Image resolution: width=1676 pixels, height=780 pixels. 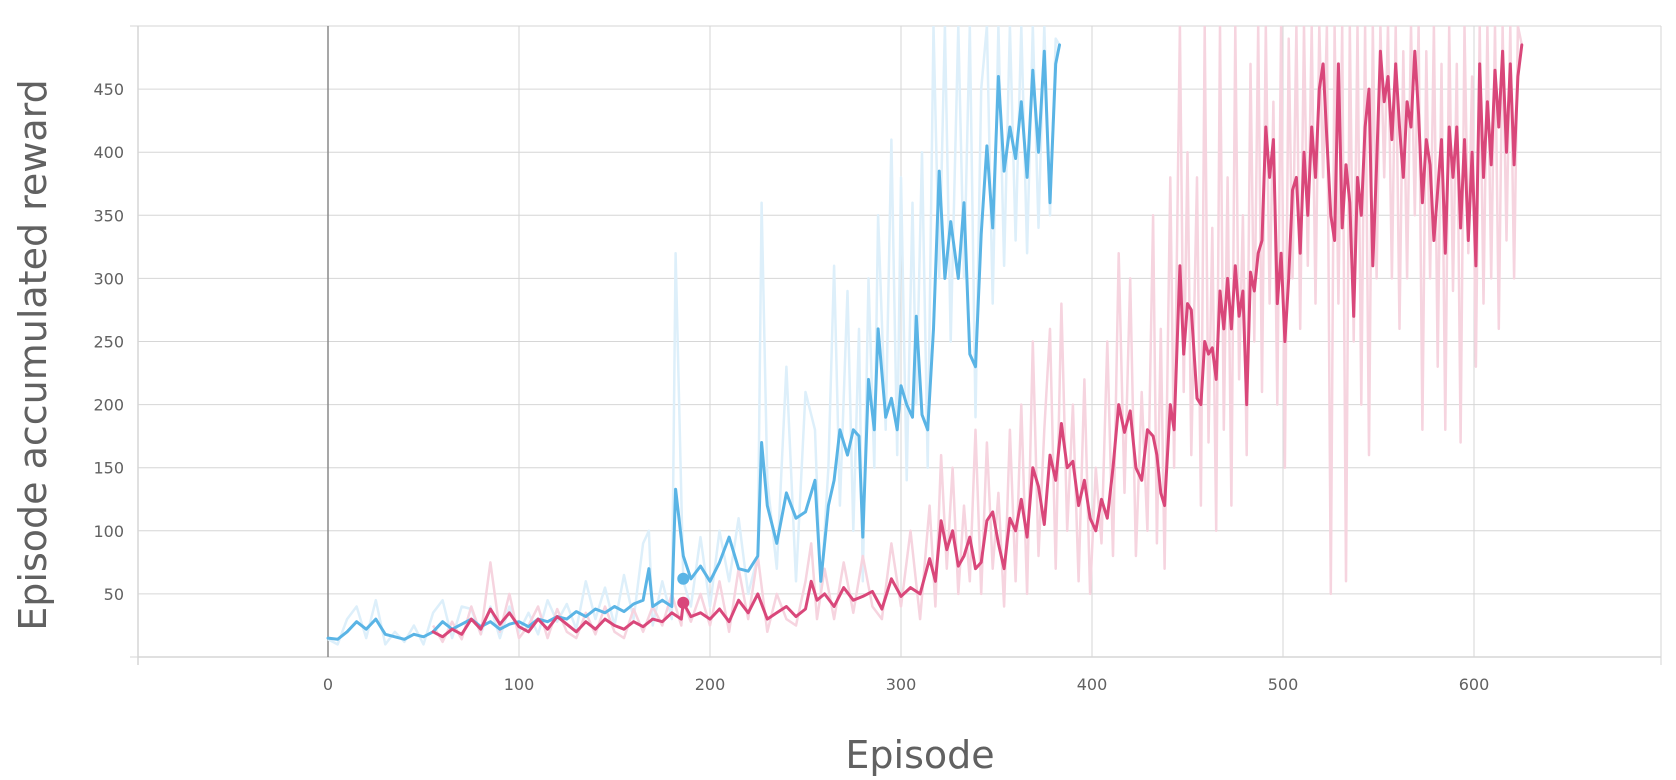 I want to click on y-tick-label: 300, so click(x=108, y=278).